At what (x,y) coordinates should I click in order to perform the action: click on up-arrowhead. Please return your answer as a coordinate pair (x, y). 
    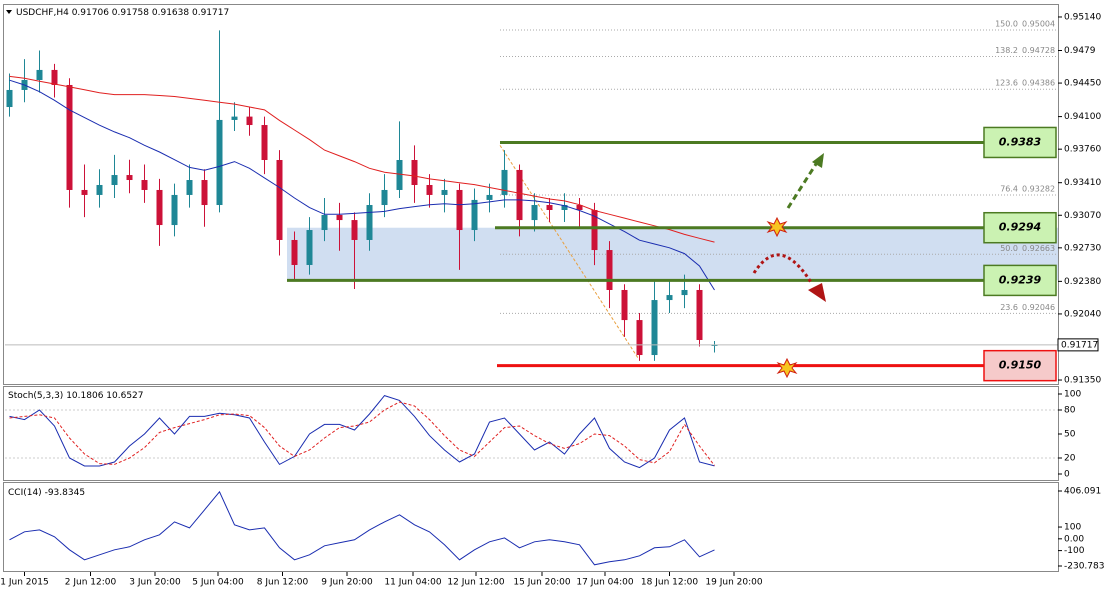
    Looking at the image, I should click on (818, 160).